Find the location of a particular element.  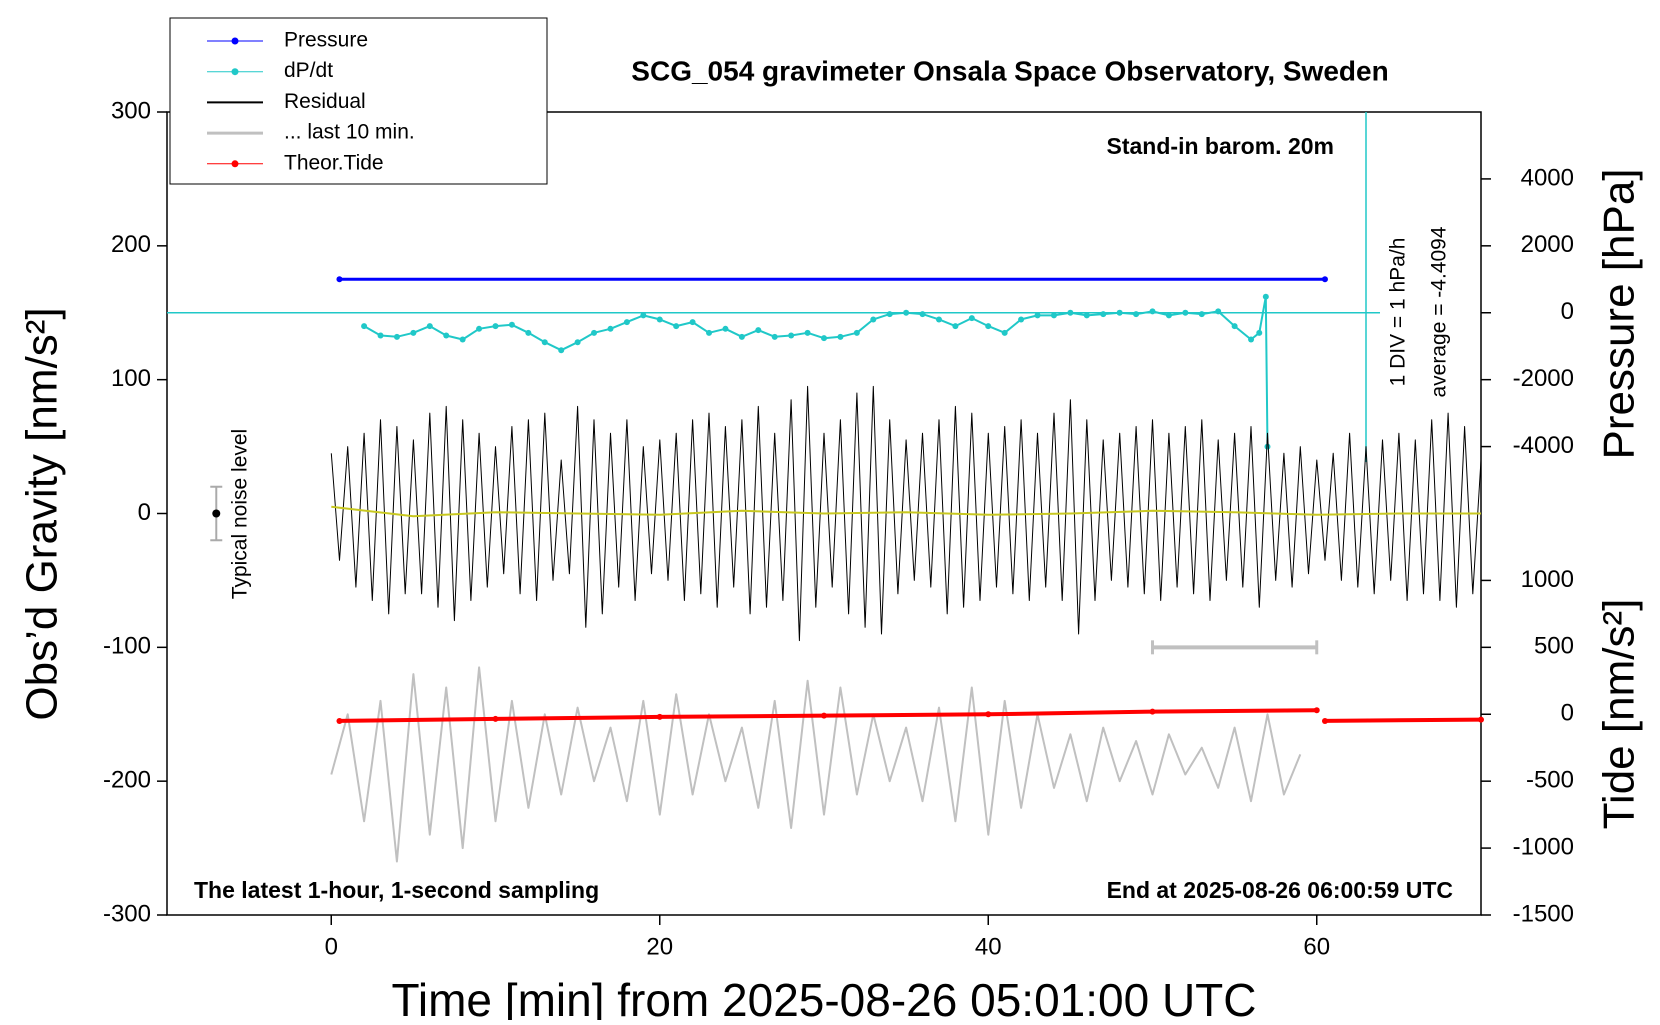

y2-tick-label: 0 is located at coordinates (1567, 311).